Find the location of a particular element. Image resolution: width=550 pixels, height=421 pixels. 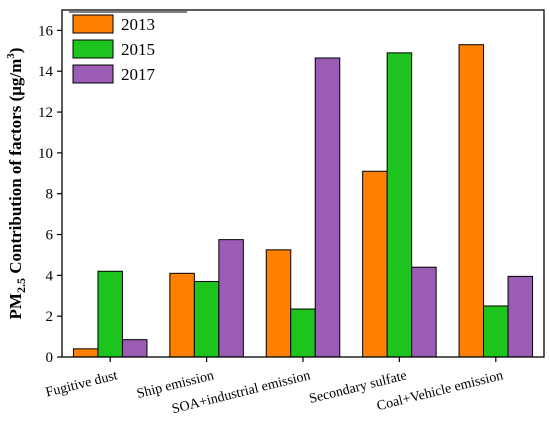

y-label-middle: Contribution of factors (μg/m is located at coordinates (15, 168).